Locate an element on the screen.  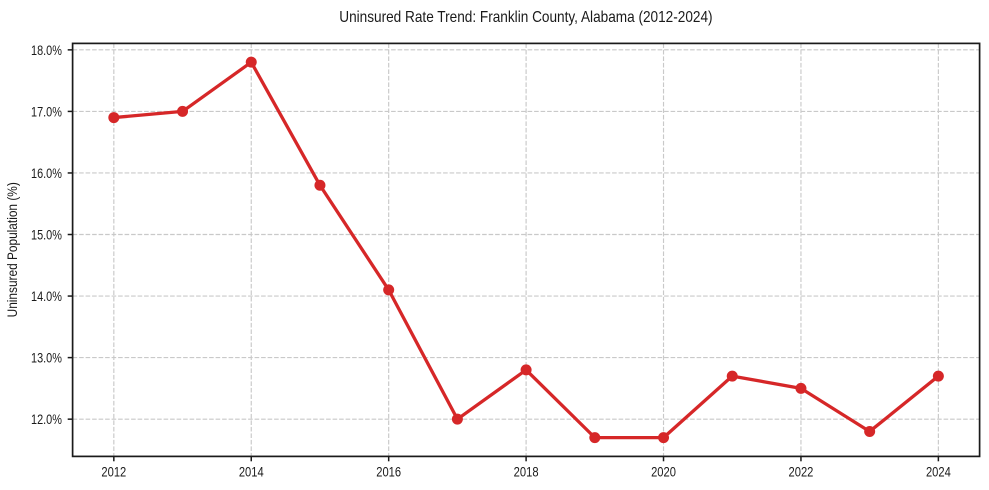
svg-text: 2020 is located at coordinates (663, 471).